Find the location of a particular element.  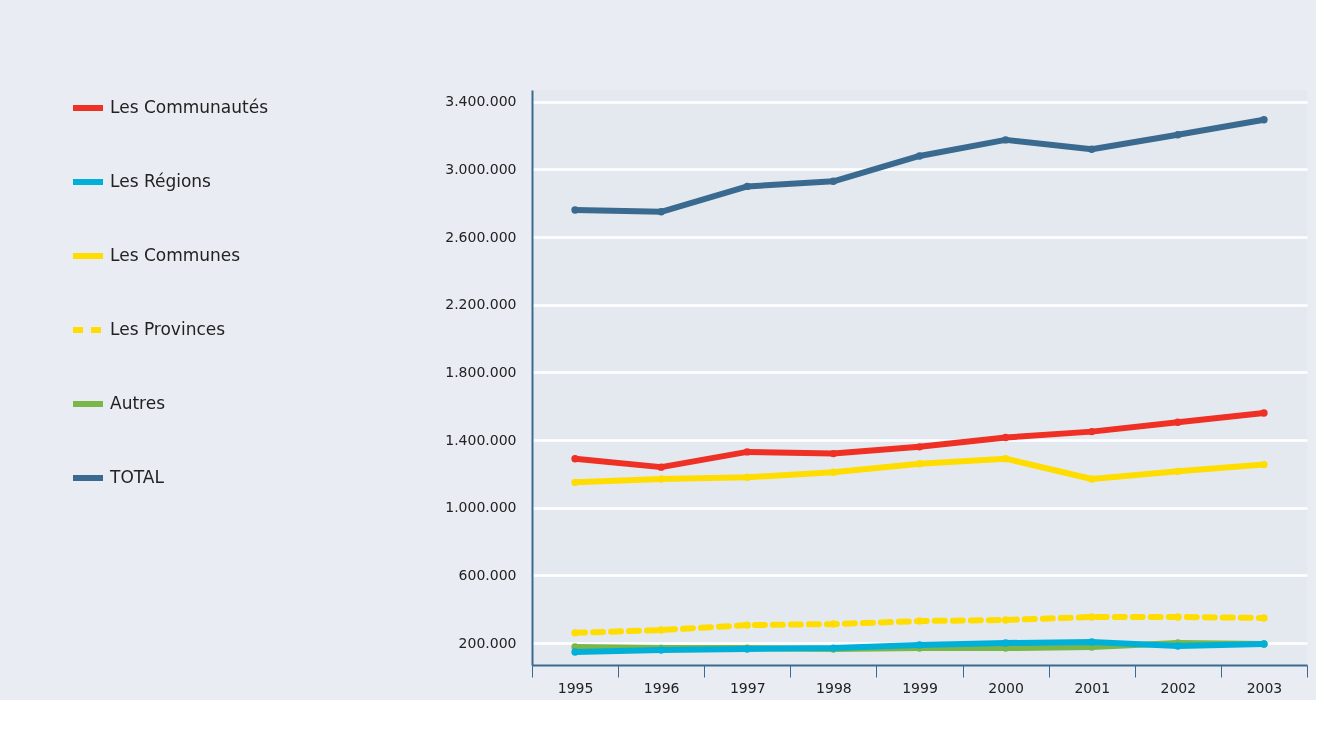

x-tick-label: 1996 is located at coordinates (661, 687).